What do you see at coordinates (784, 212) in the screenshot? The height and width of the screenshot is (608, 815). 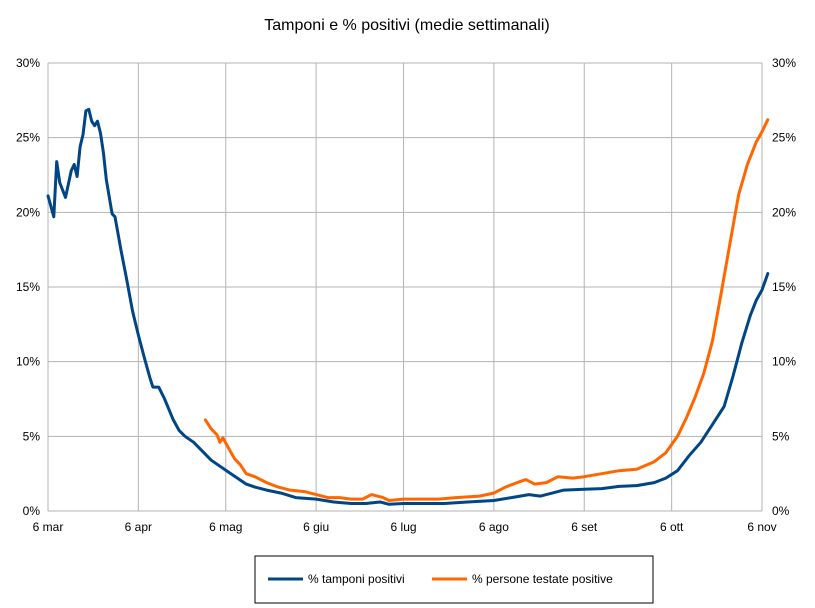 I see `y-tick-label-right: 20%` at bounding box center [784, 212].